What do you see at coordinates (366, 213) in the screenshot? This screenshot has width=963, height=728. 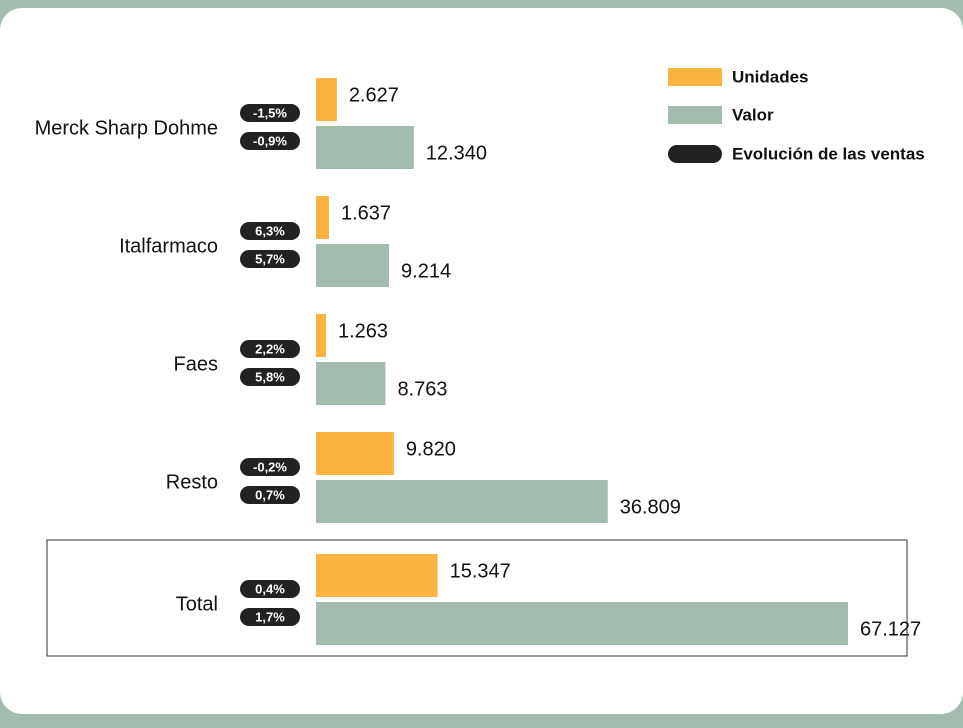 I see `value-label: 1.637` at bounding box center [366, 213].